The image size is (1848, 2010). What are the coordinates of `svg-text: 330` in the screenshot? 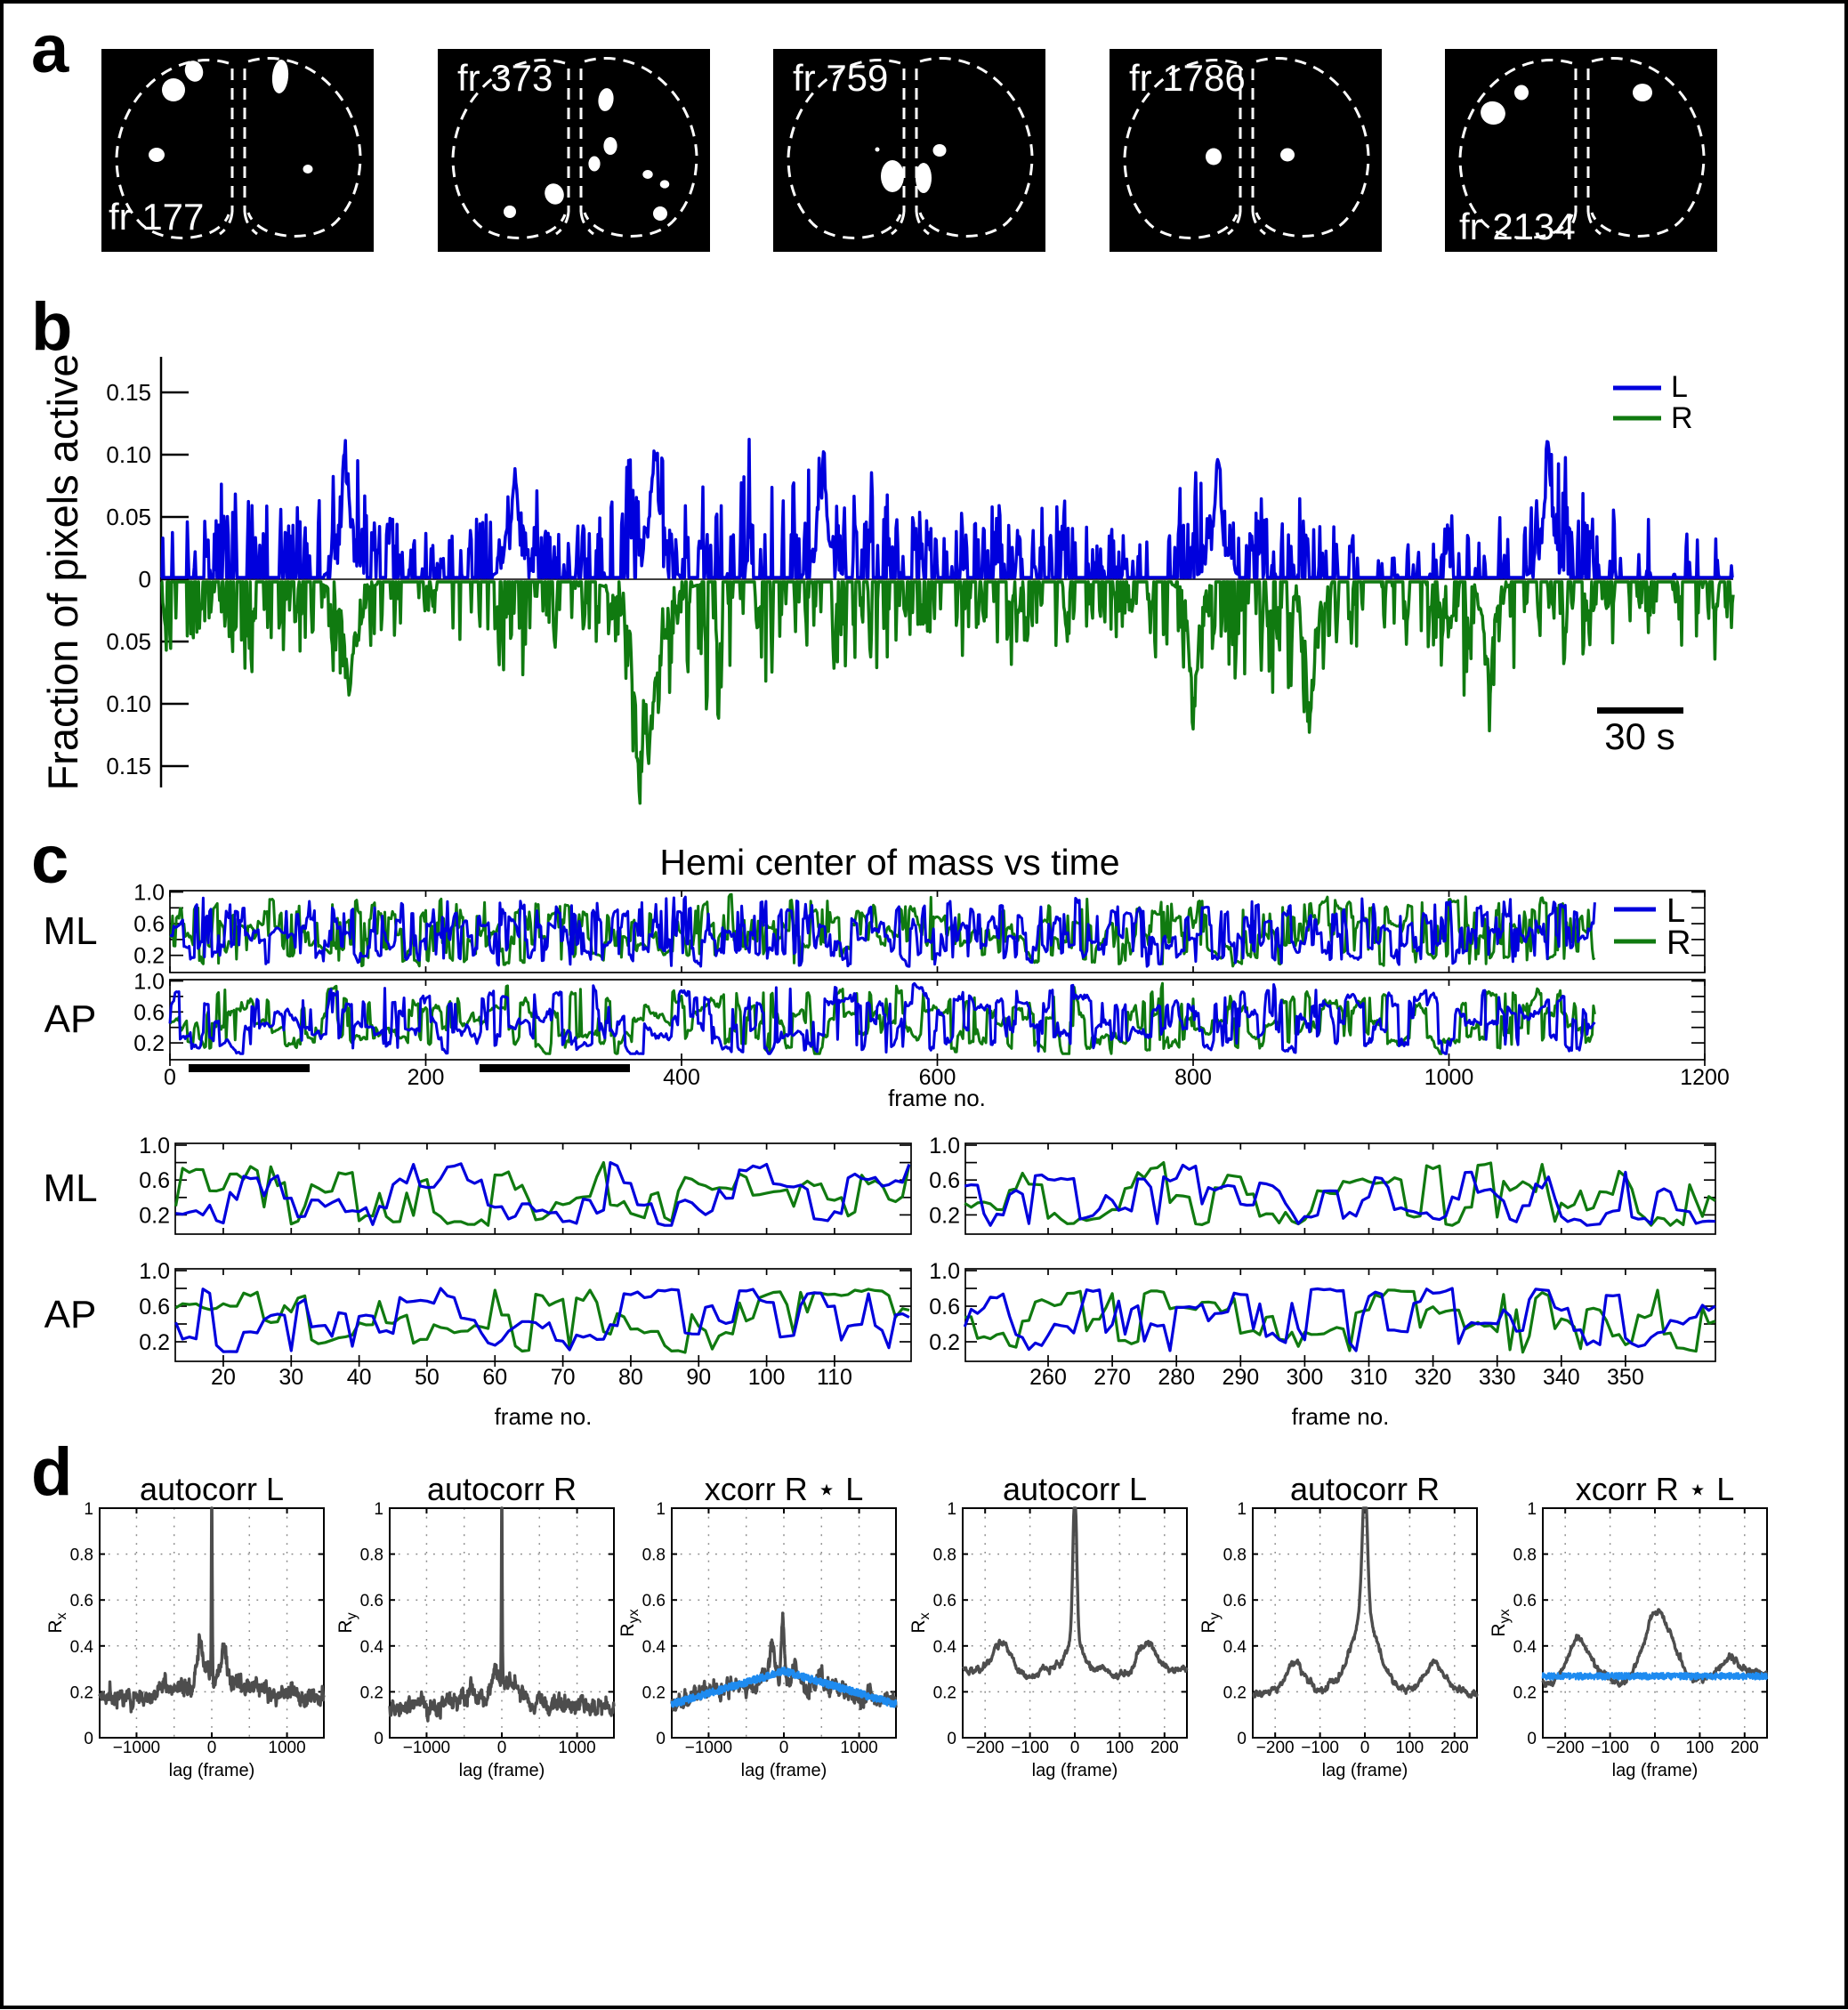 It's located at (1497, 1377).